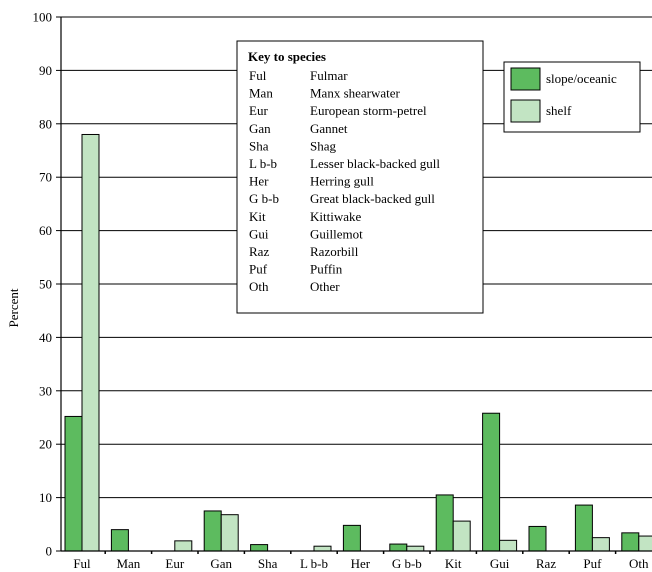  What do you see at coordinates (323, 145) in the screenshot?
I see `species-key-name: Shag` at bounding box center [323, 145].